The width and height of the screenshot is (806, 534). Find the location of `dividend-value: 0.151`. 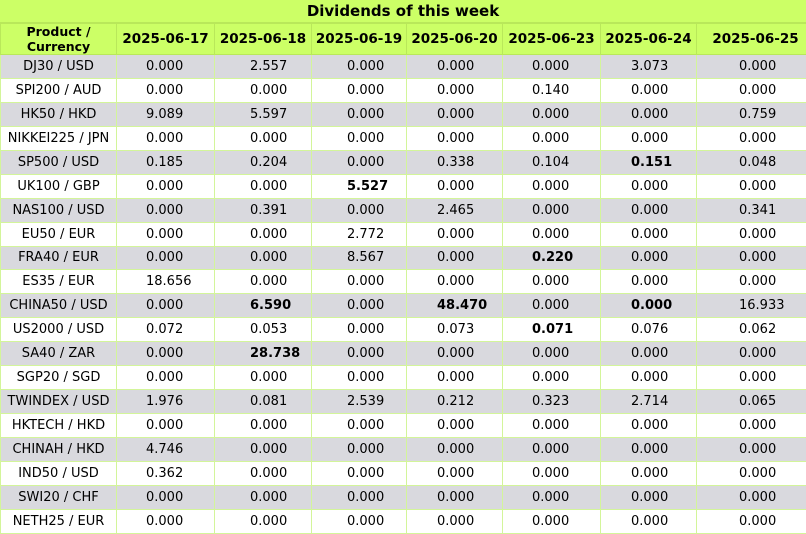

dividend-value: 0.151 is located at coordinates (636, 162).